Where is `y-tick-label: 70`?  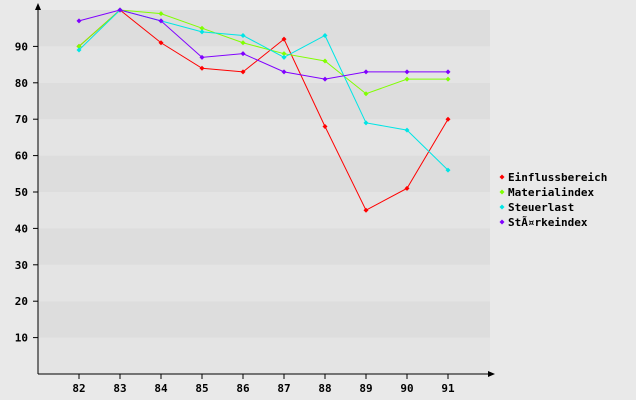
y-tick-label: 70 is located at coordinates (21, 119).